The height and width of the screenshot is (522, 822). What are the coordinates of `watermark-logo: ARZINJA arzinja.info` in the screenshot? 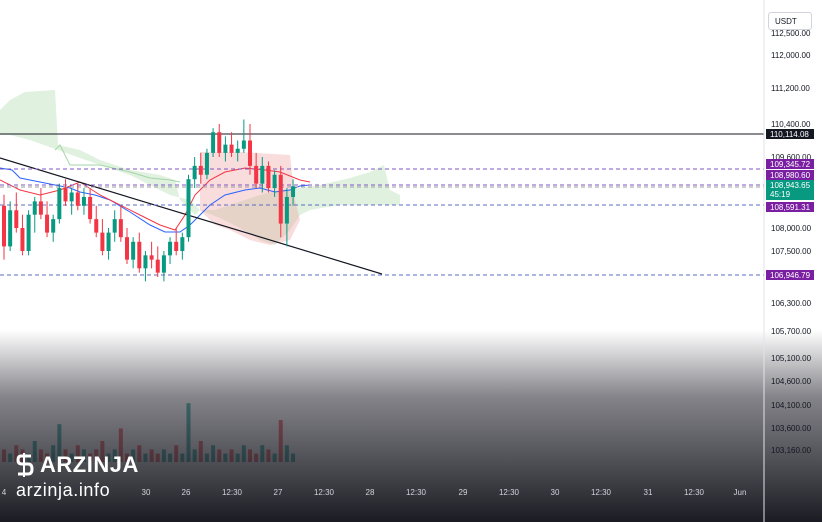 It's located at (77, 476).